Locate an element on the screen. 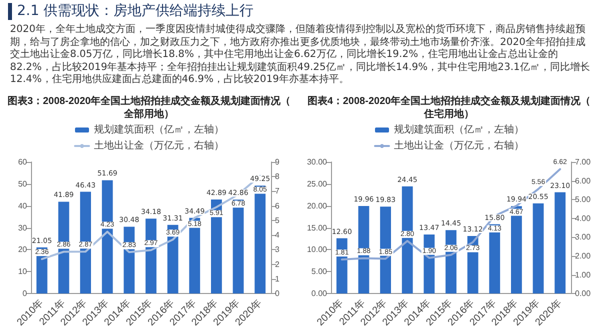 The width and height of the screenshot is (600, 330). y2-tick-label: 3 is located at coordinates (277, 249).